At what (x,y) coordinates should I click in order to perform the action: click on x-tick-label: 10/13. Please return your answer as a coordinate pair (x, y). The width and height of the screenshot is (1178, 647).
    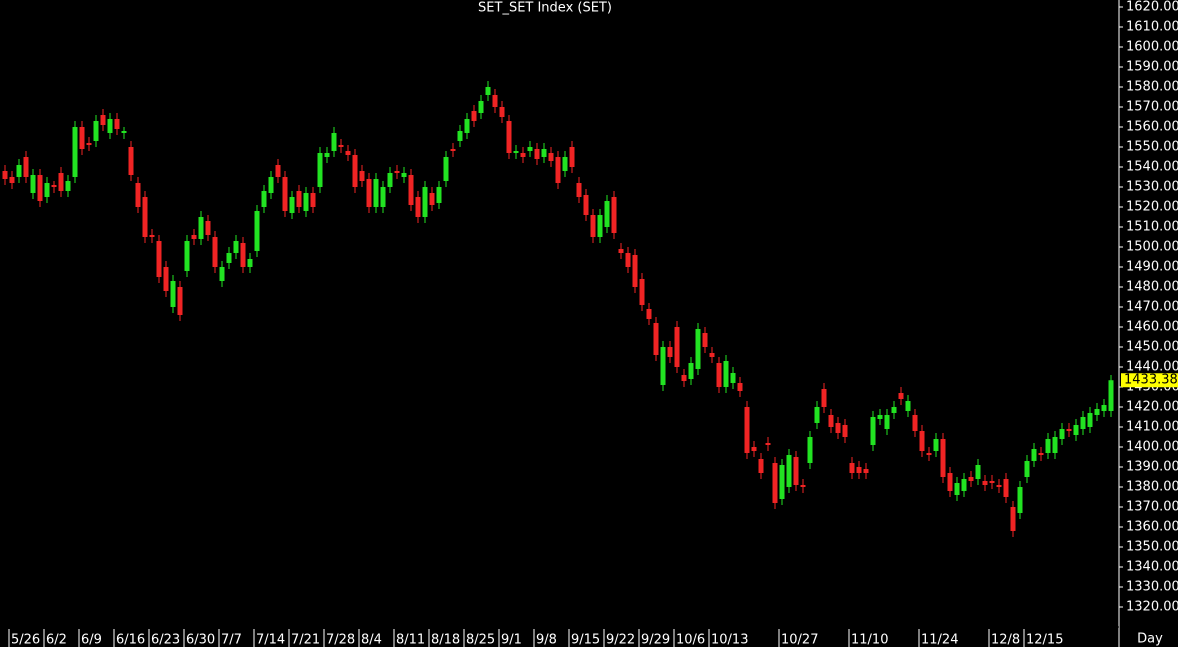
    Looking at the image, I should click on (729, 640).